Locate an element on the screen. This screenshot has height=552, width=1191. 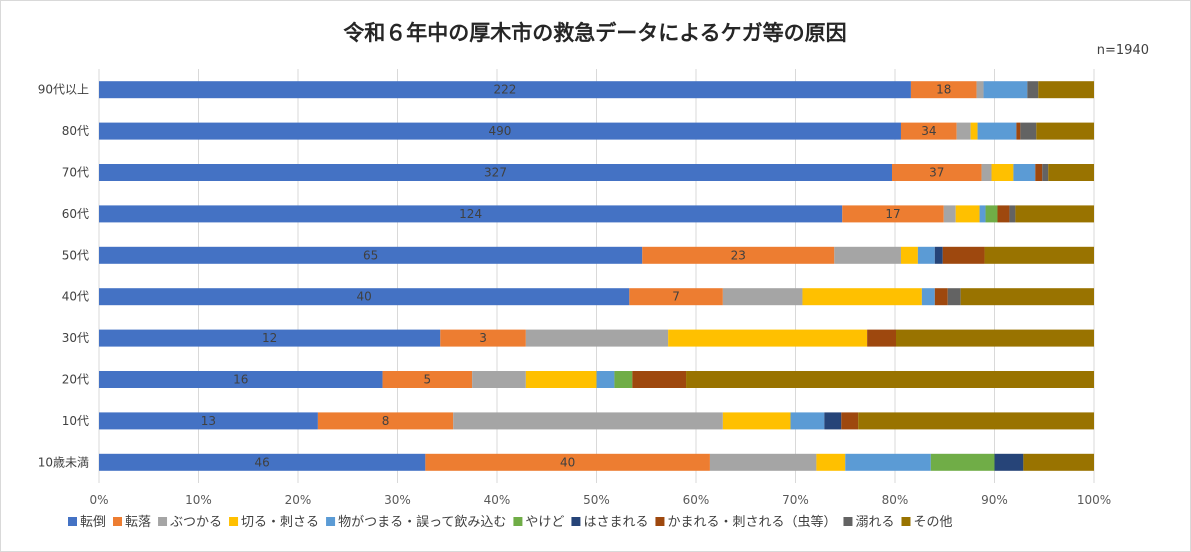
x-tick-label: 40% is located at coordinates (497, 500).